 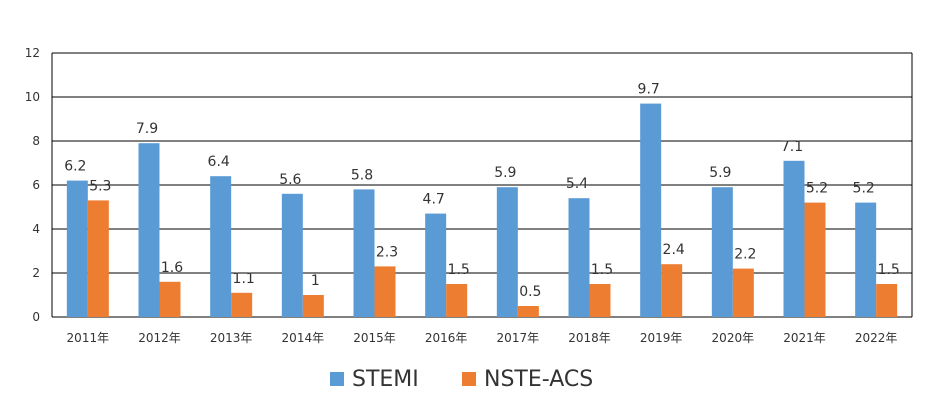 I want to click on x-tick-label: 2014年, so click(x=303, y=338).